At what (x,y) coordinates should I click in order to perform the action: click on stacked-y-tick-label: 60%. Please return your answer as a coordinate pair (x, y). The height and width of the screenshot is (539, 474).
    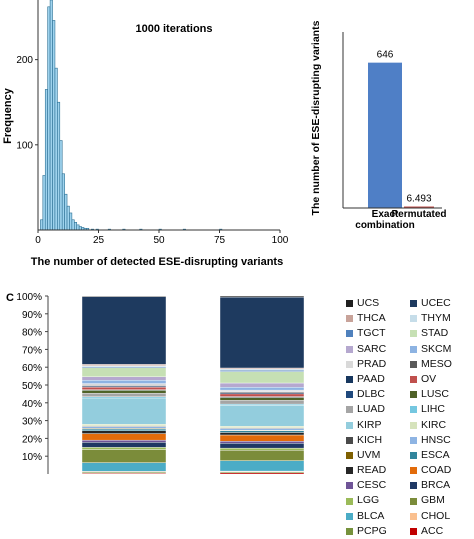
    Looking at the image, I should click on (32, 368).